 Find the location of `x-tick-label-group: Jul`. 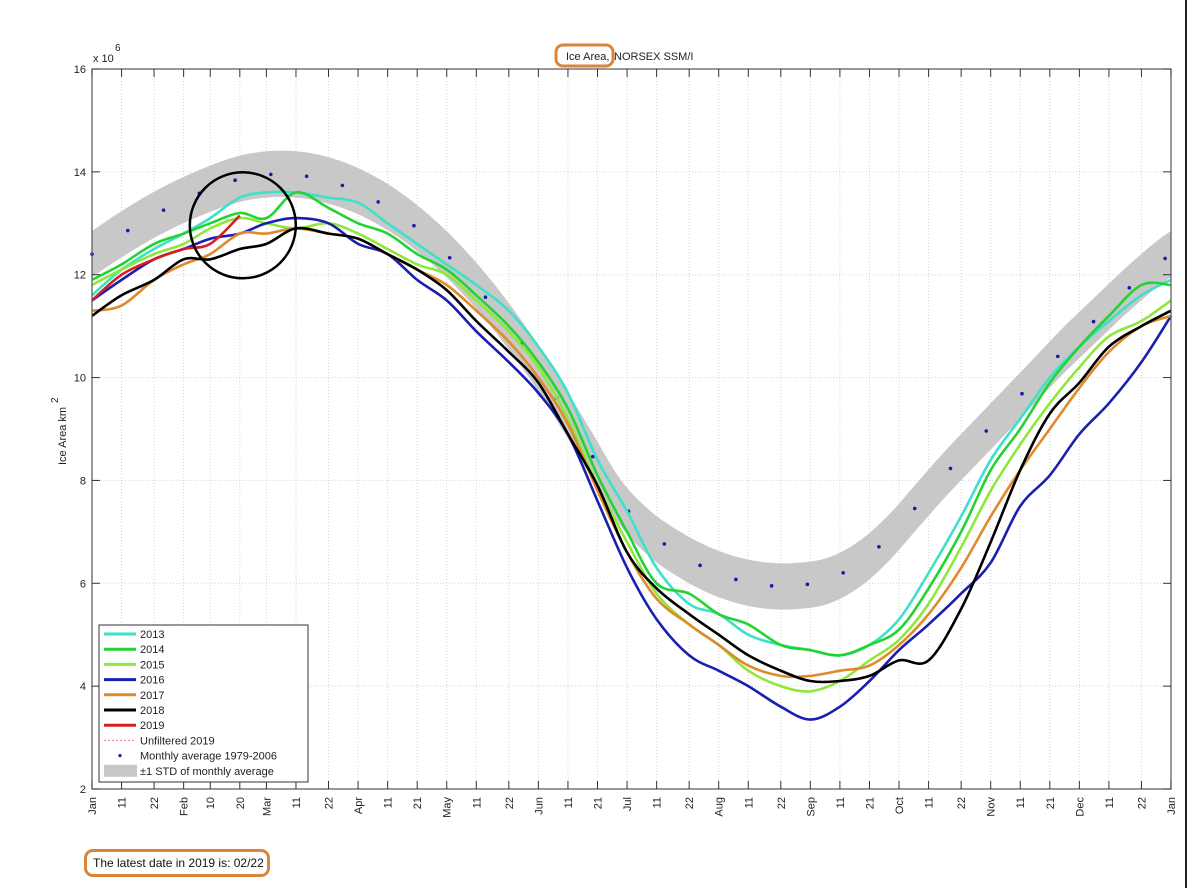

x-tick-label-group: Jul is located at coordinates (628, 804).